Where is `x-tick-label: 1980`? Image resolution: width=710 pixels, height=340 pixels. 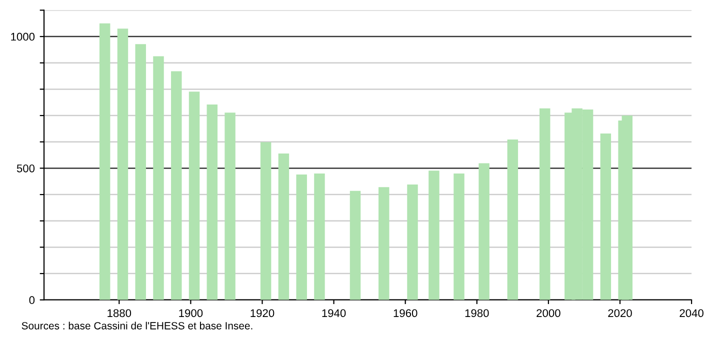 x-tick-label: 1980 is located at coordinates (477, 313).